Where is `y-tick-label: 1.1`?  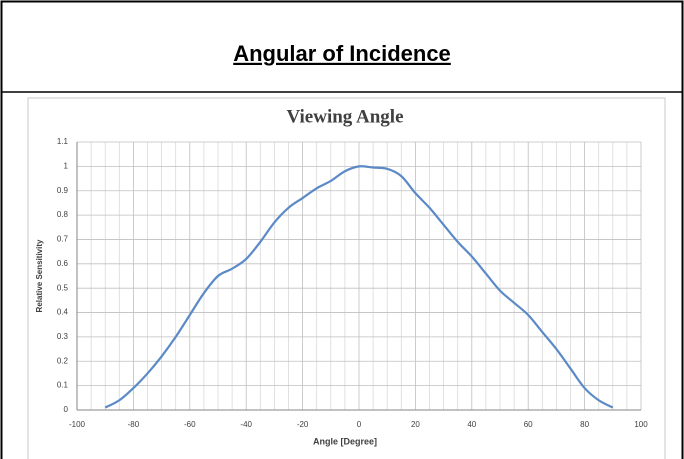
y-tick-label: 1.1 is located at coordinates (63, 141).